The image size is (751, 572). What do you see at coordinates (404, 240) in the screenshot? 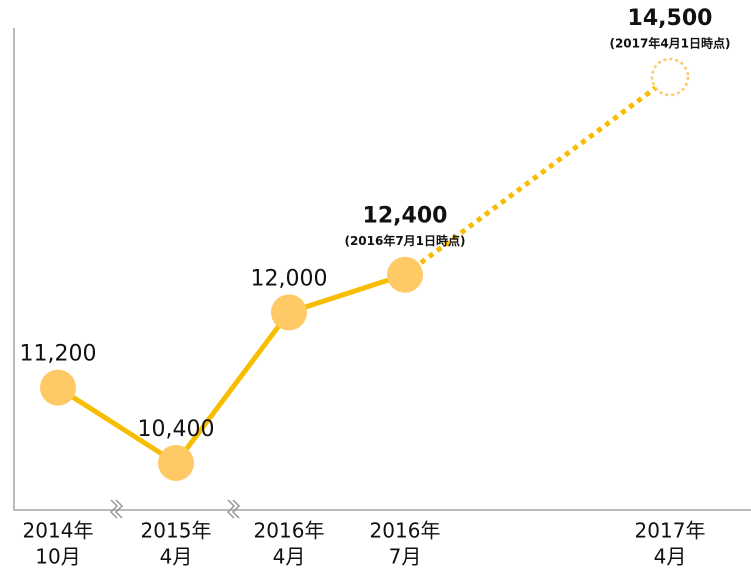
I see `annotation: (2016年7月1日時点)` at bounding box center [404, 240].